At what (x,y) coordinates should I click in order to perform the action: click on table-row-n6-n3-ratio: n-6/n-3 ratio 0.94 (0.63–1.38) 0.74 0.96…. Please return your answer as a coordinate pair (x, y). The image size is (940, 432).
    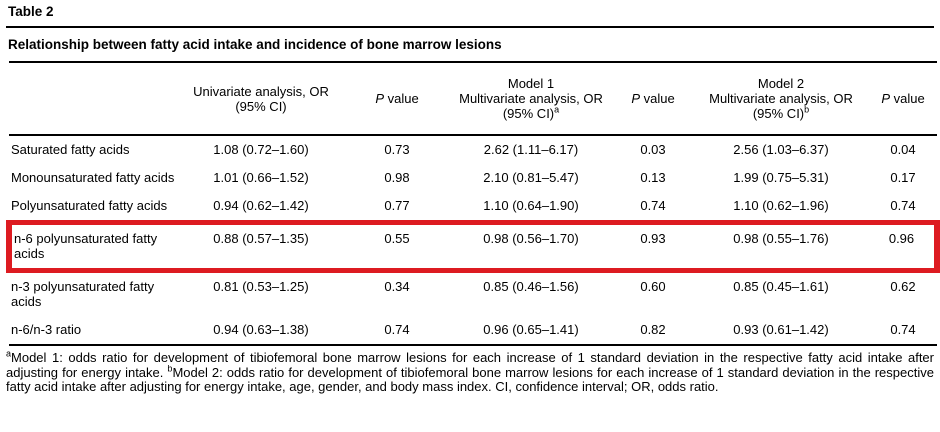
    Looking at the image, I should click on (473, 330).